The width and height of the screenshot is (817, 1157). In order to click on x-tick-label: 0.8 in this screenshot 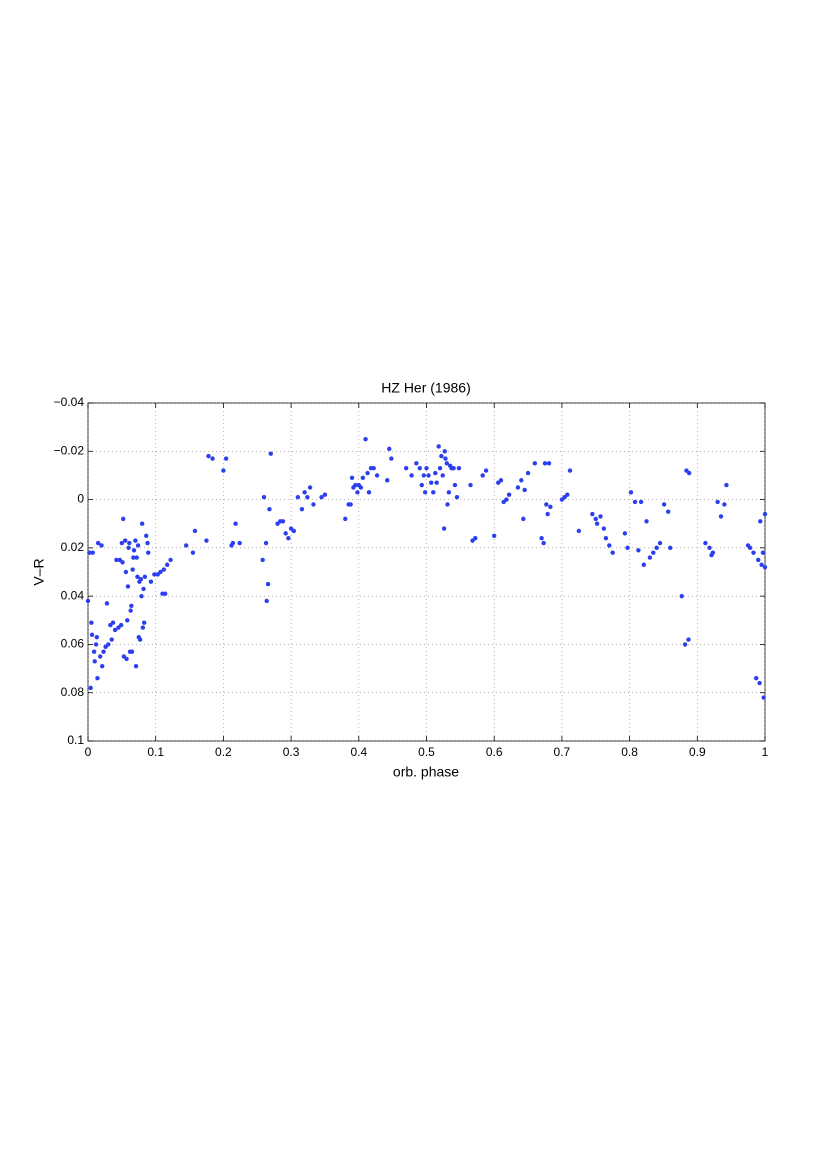, I will do `click(629, 752)`.